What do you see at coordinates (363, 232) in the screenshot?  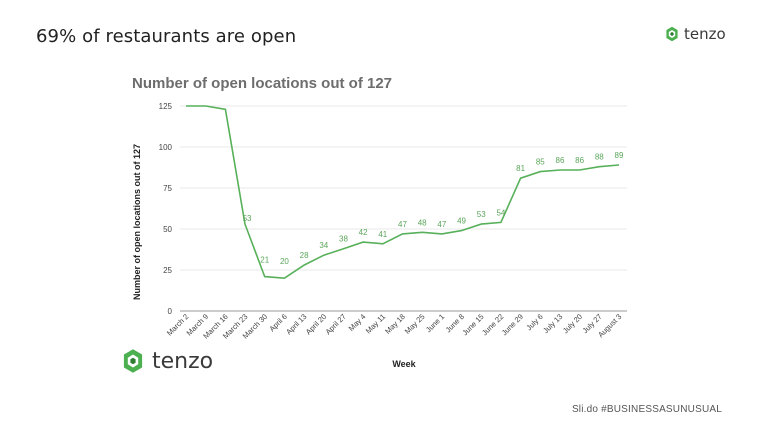 I see `data-label: 42` at bounding box center [363, 232].